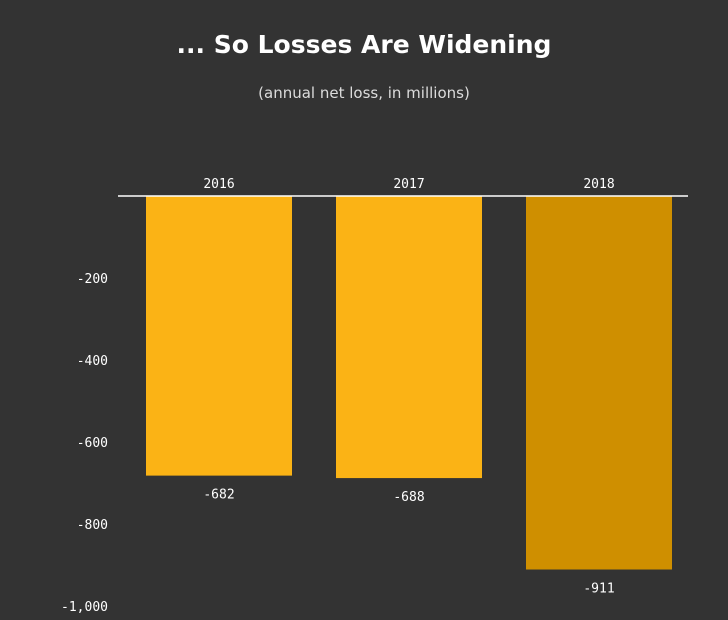 This screenshot has height=620, width=728. What do you see at coordinates (92, 279) in the screenshot?
I see `y-tick-label: -200` at bounding box center [92, 279].